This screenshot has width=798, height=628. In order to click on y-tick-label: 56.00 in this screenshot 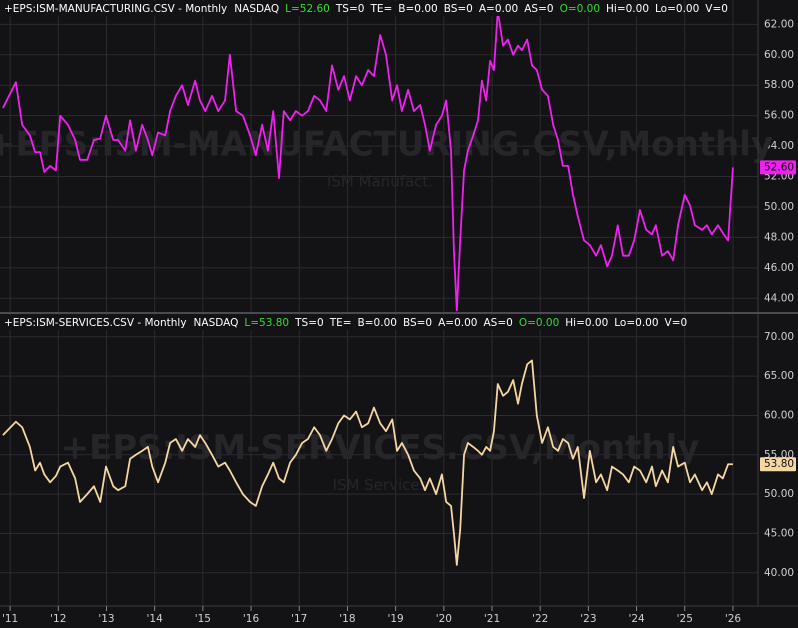, I will do `click(779, 116)`.